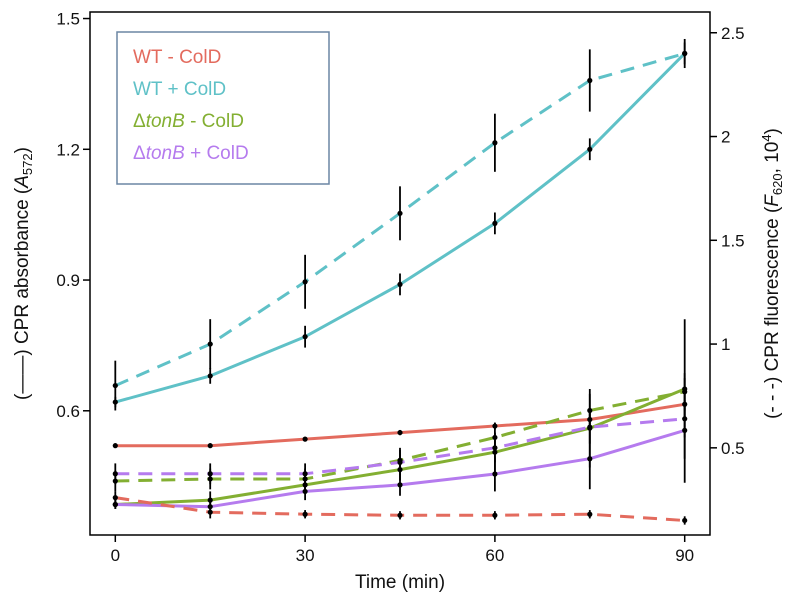 This screenshot has height=599, width=797. I want to click on y-left-axis-title-suffix: ), so click(22, 150).